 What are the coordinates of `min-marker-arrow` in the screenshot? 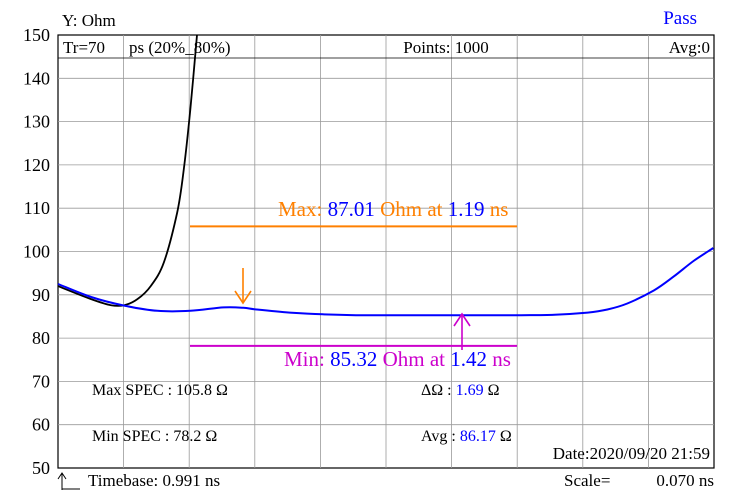 It's located at (462, 331).